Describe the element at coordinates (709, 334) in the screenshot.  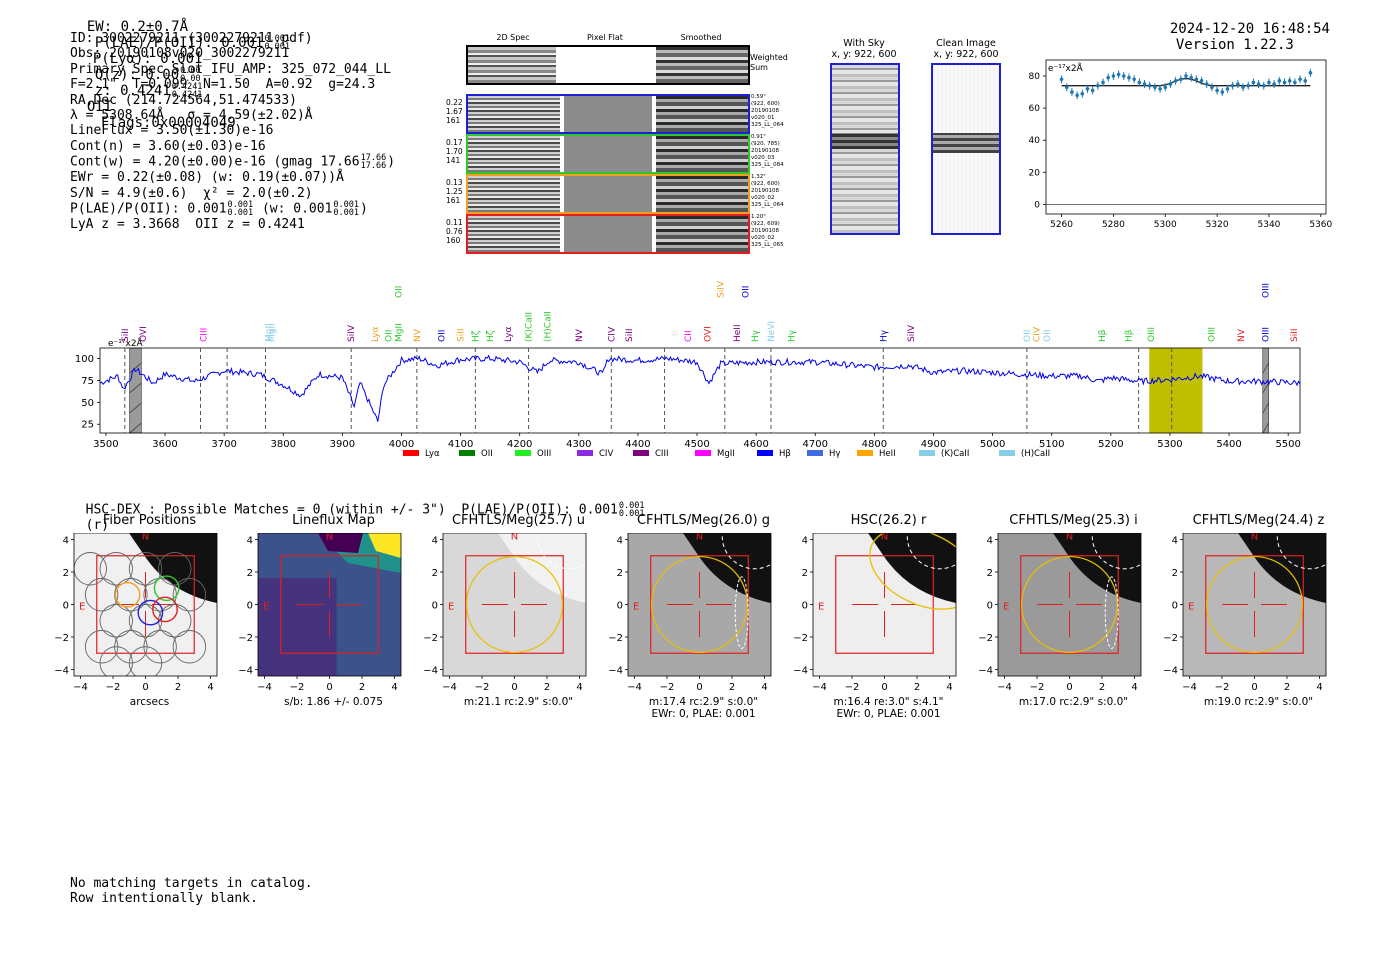
I see `spectrum-line-label-group: OVI` at that location.